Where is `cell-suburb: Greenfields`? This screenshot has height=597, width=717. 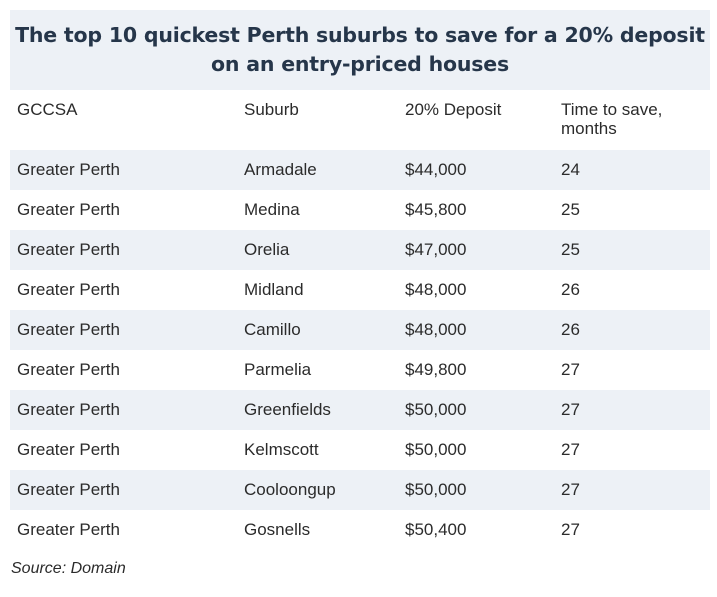
cell-suburb: Greenfields is located at coordinates (317, 410).